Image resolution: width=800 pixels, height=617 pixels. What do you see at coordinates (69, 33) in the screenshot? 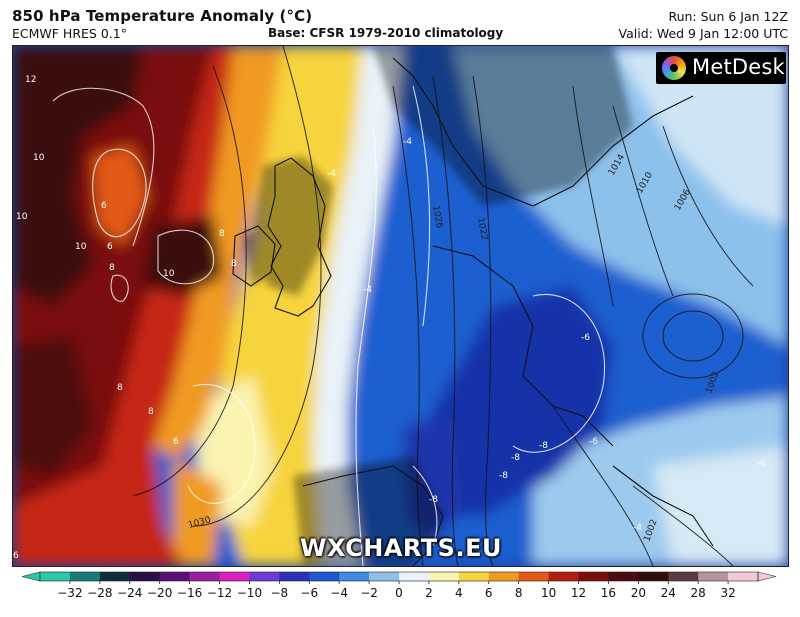
I see `model-name: ECMWF HRES 0.1°` at bounding box center [69, 33].